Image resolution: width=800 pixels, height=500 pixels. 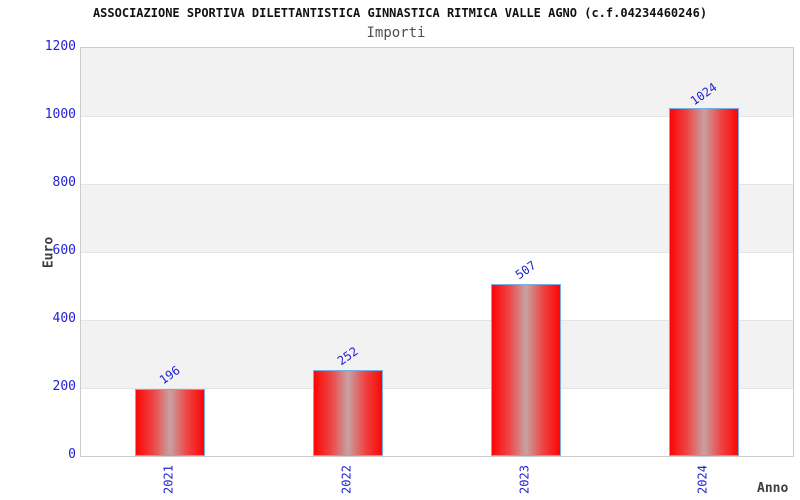 What do you see at coordinates (346, 479) in the screenshot?
I see `x-tick-label: 2022` at bounding box center [346, 479].